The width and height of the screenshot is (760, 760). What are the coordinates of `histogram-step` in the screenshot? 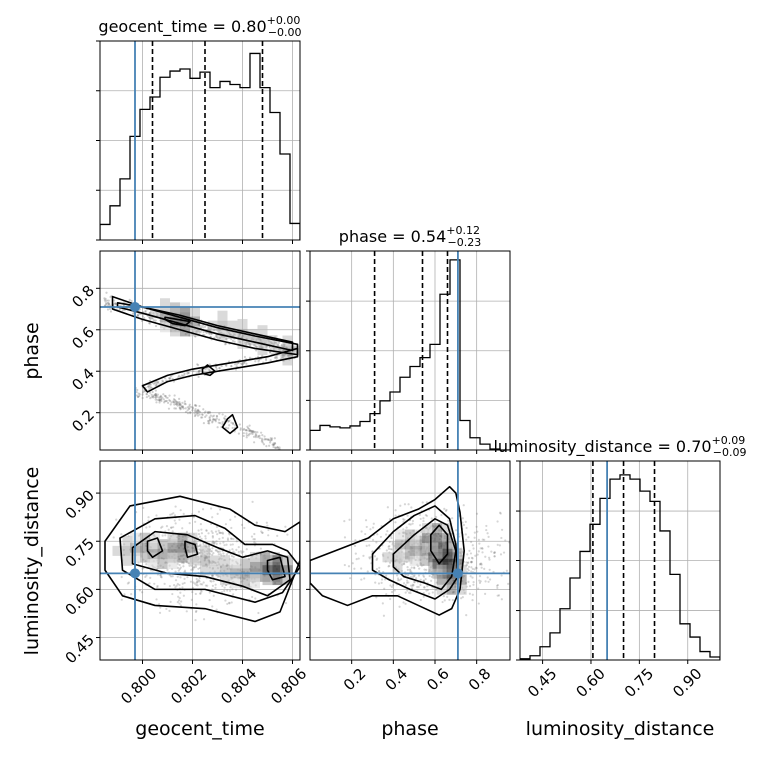 It's located at (410, 354).